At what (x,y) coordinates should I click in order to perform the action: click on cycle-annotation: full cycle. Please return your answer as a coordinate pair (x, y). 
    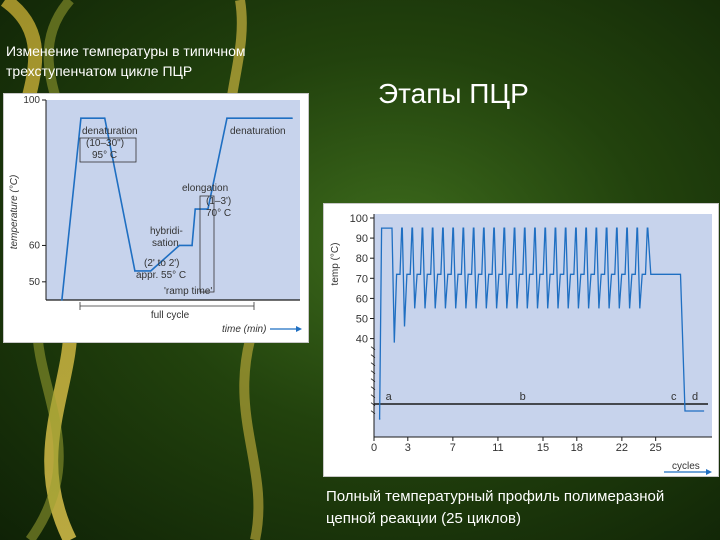
    Looking at the image, I should click on (170, 315).